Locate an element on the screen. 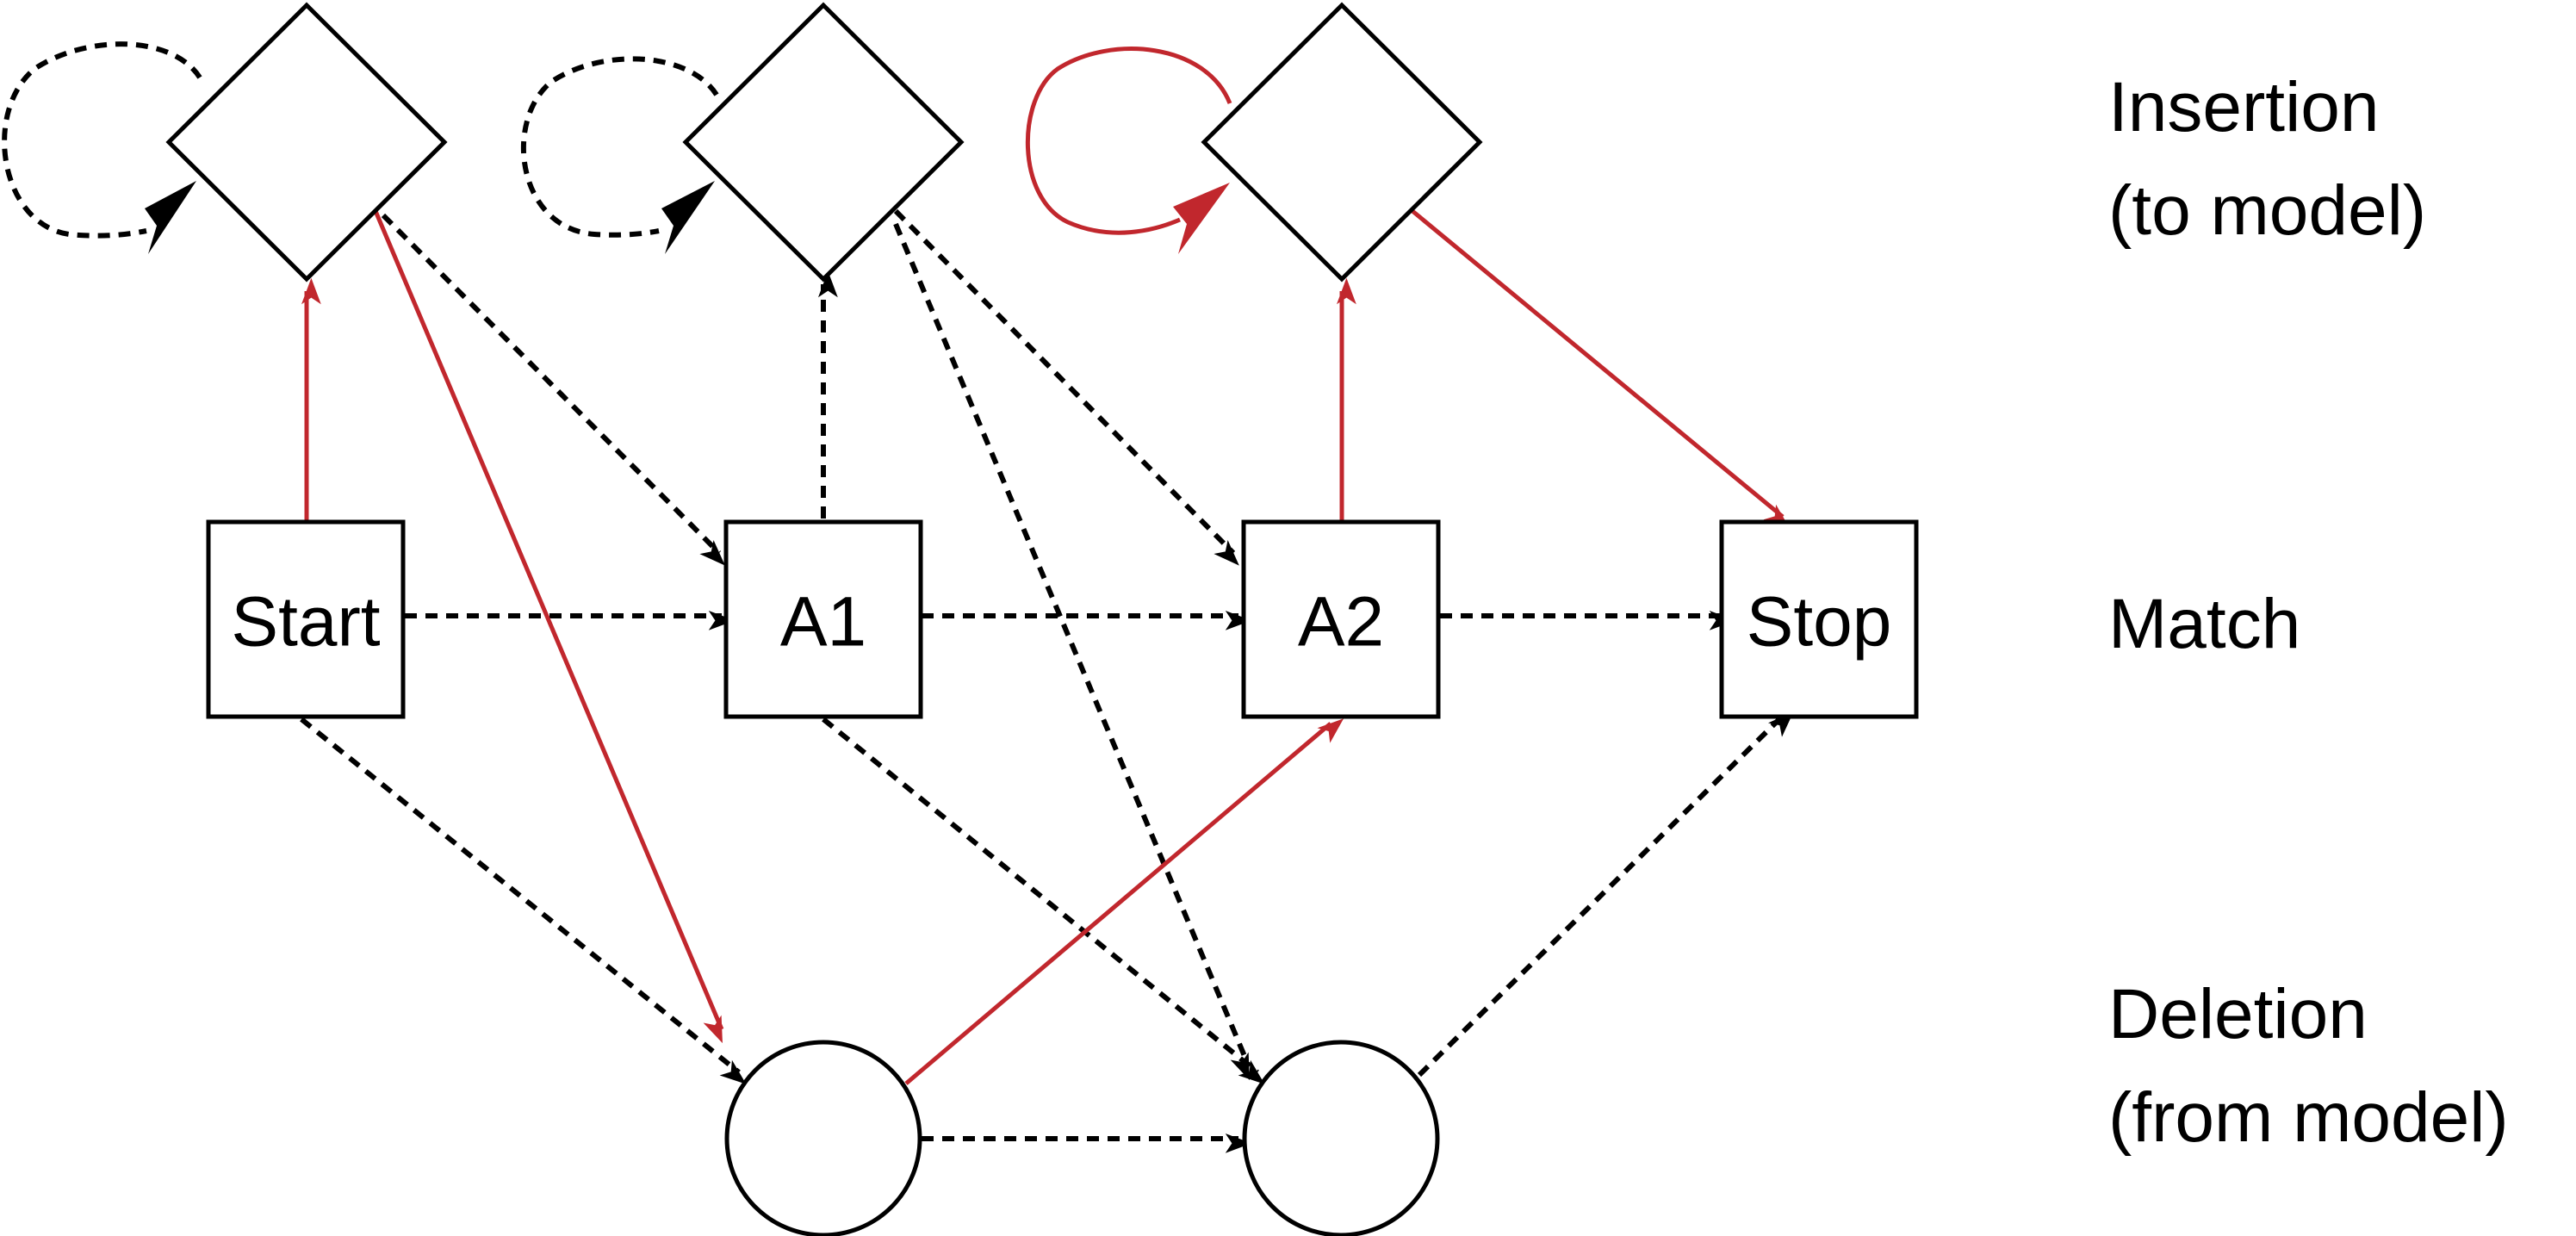 Image resolution: width=2576 pixels, height=1236 pixels. insert-1-self-loop is located at coordinates (620, 147).